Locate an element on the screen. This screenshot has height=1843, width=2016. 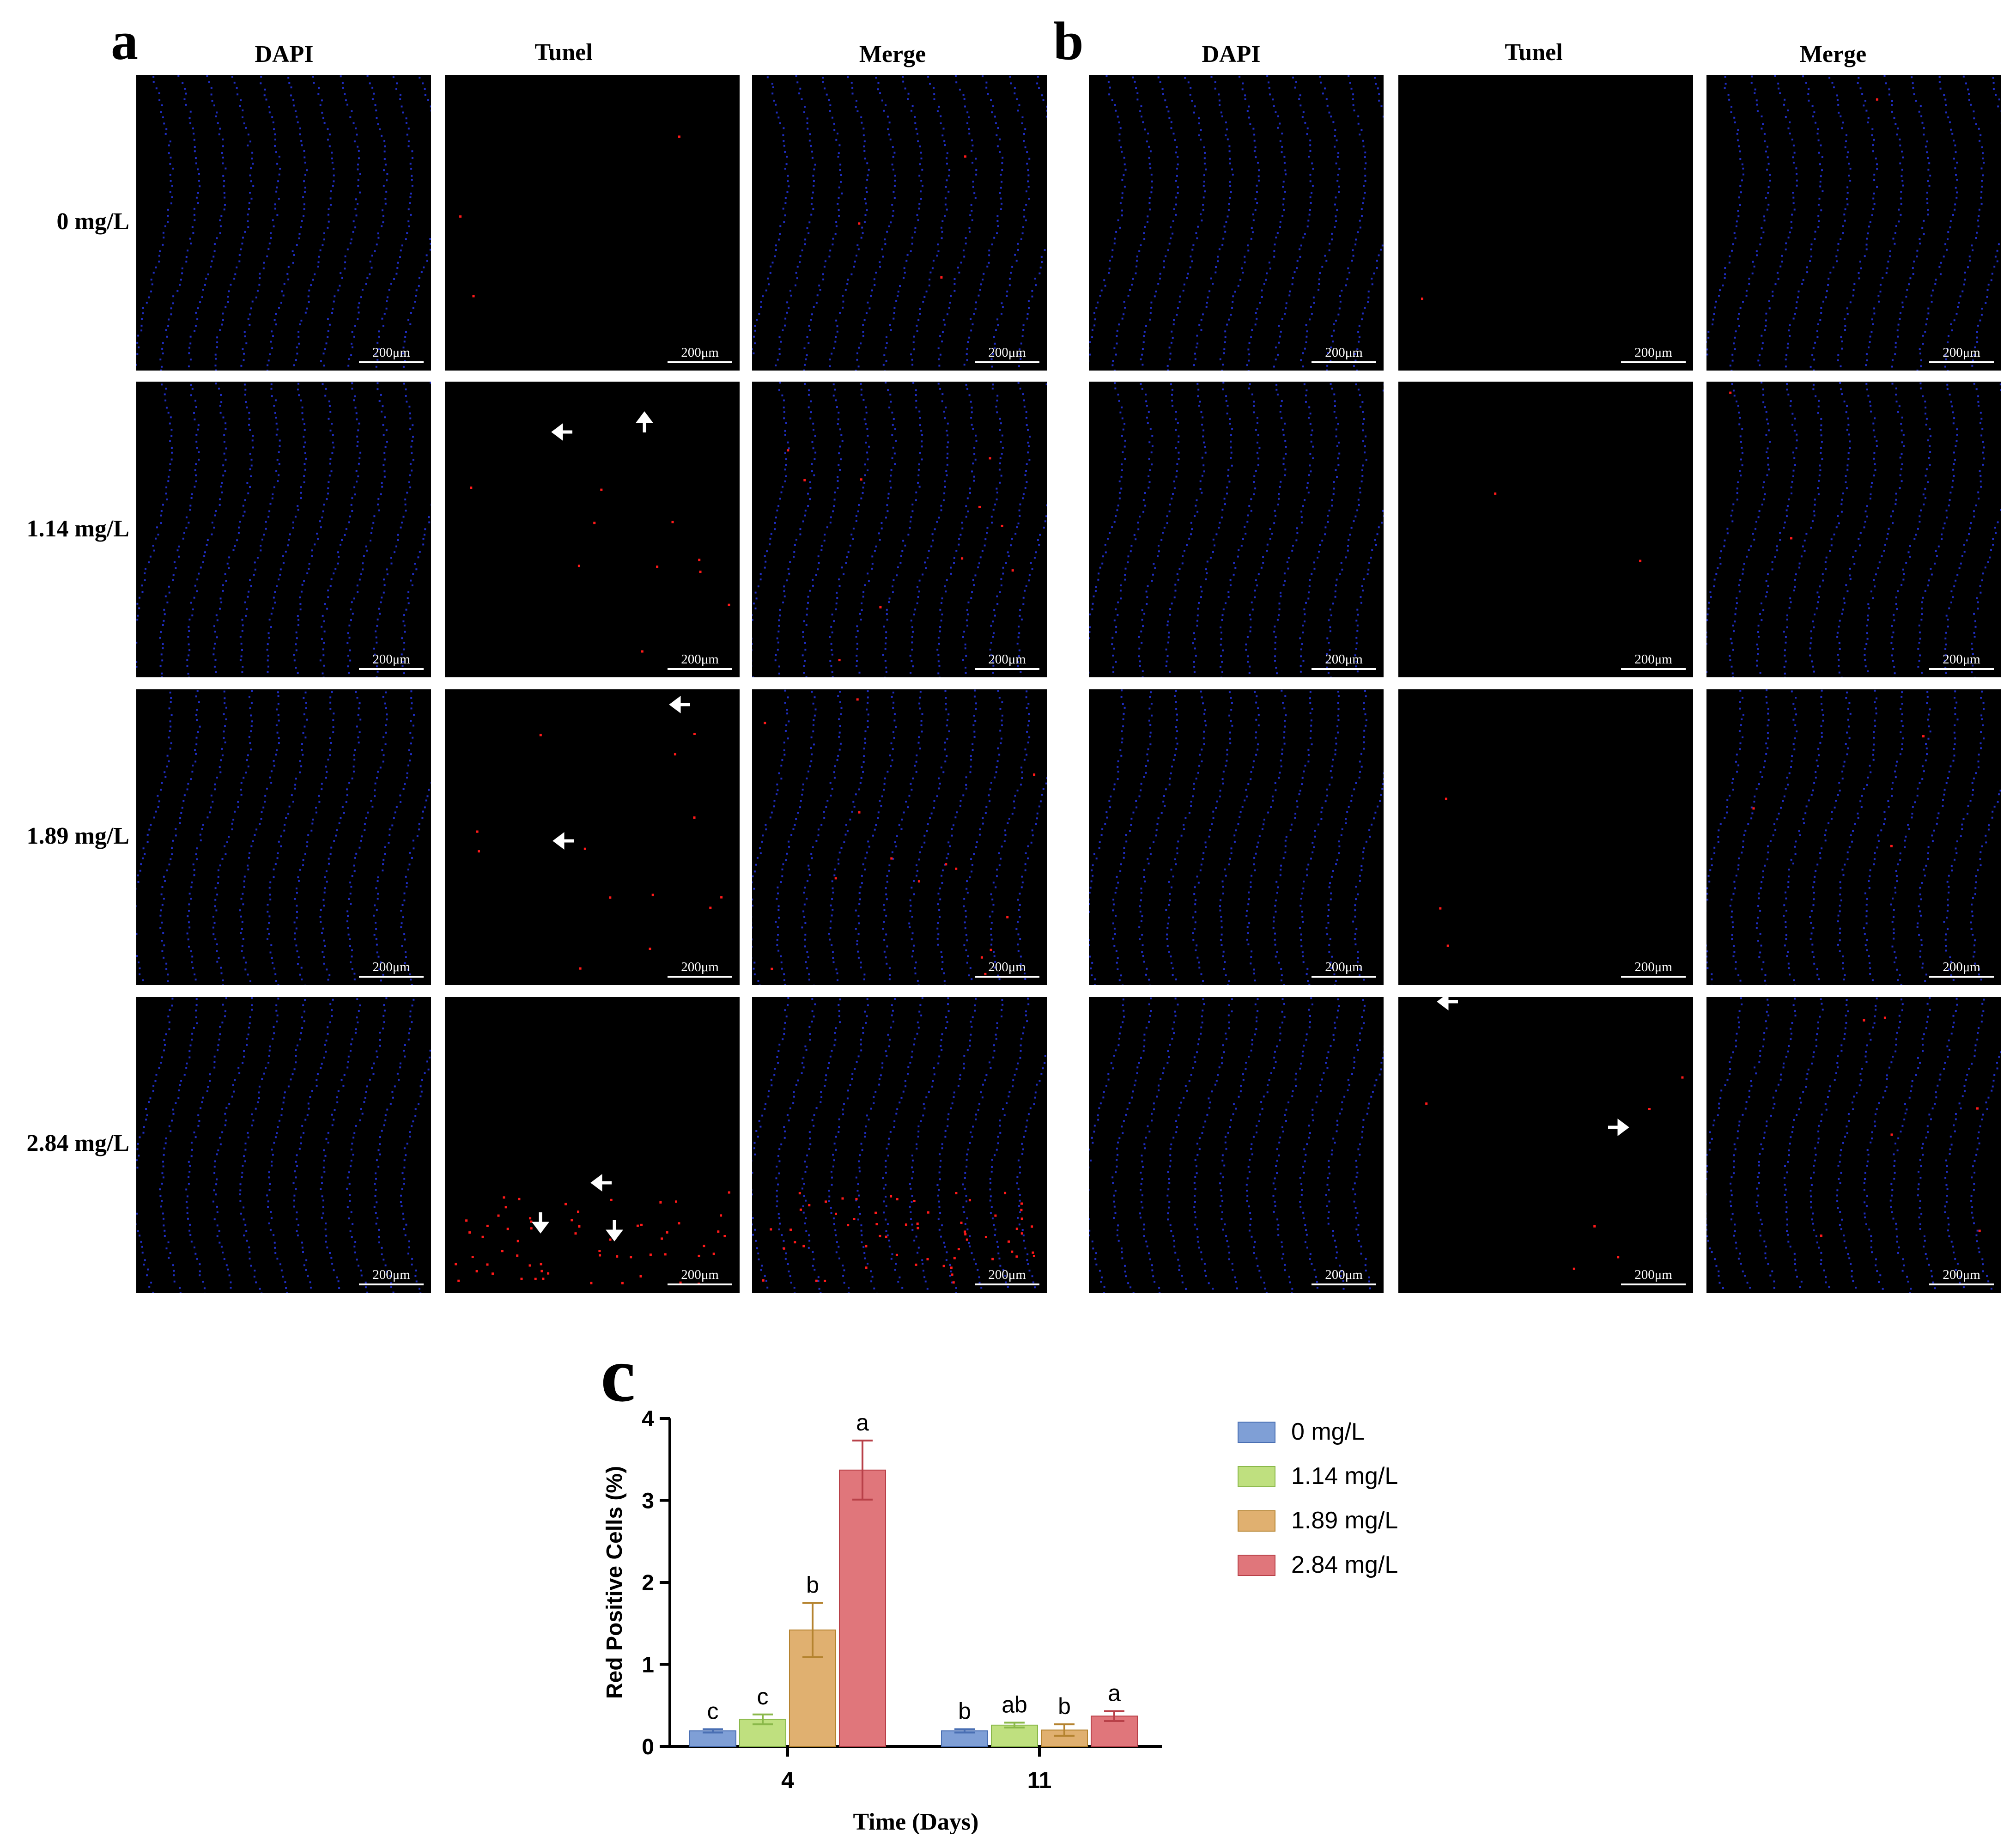
significance-label: ab is located at coordinates (1014, 1705).